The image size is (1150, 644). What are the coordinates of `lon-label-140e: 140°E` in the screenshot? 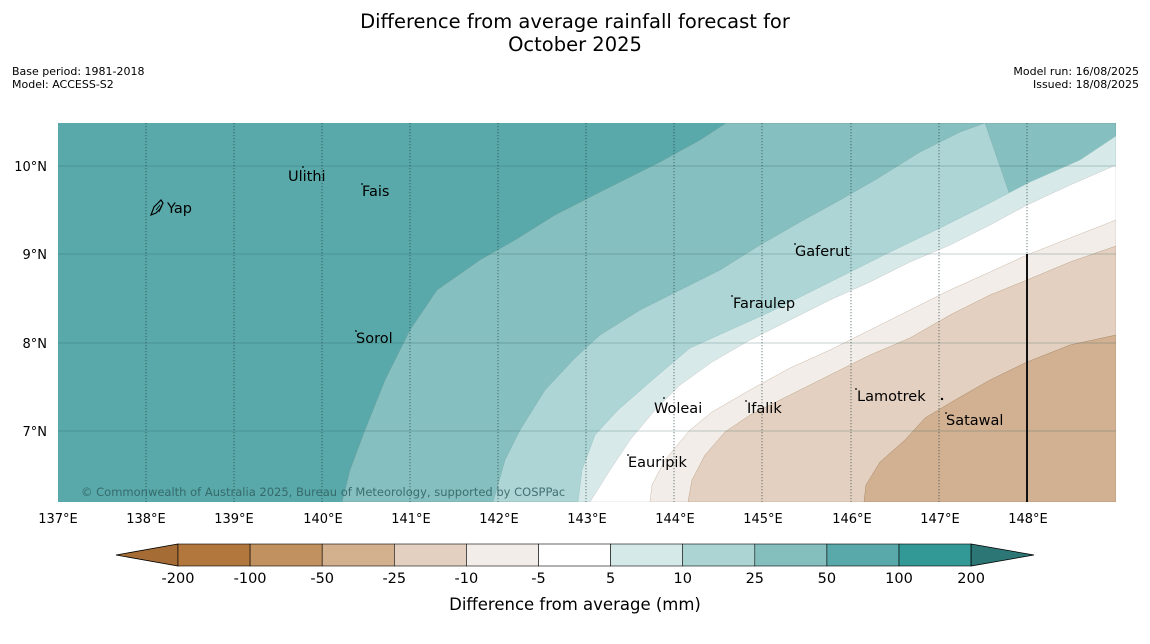 It's located at (323, 519).